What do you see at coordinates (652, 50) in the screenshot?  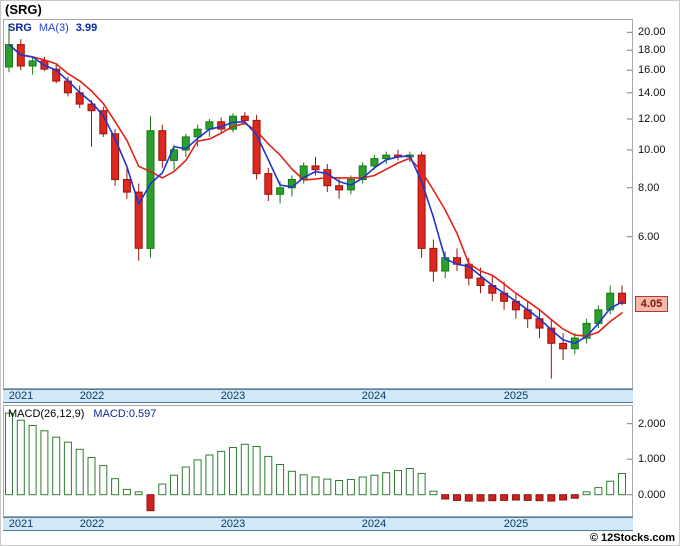 I see `price-axis-label: 18.00` at bounding box center [652, 50].